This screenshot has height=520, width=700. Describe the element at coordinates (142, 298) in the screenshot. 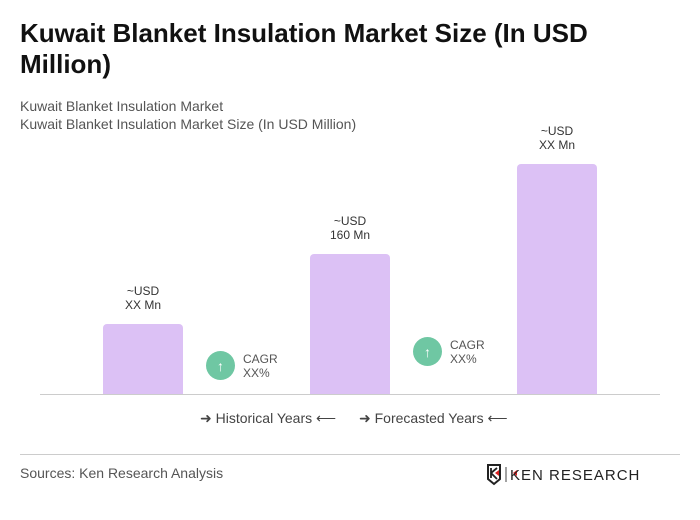

I see `data-label-1: ~USD XX Mn` at that location.